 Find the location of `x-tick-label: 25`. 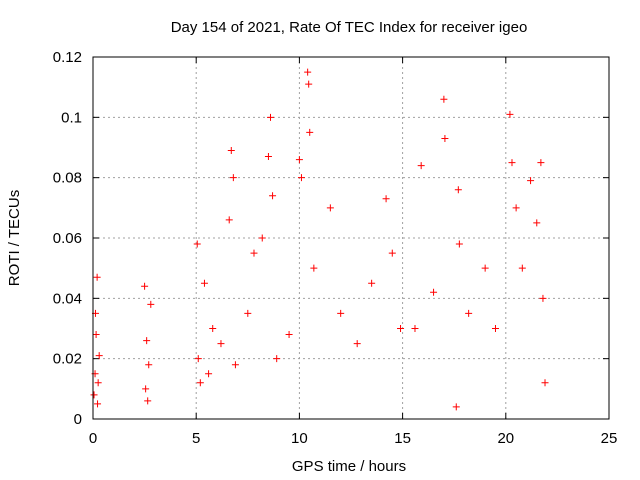

x-tick-label: 25 is located at coordinates (609, 438).